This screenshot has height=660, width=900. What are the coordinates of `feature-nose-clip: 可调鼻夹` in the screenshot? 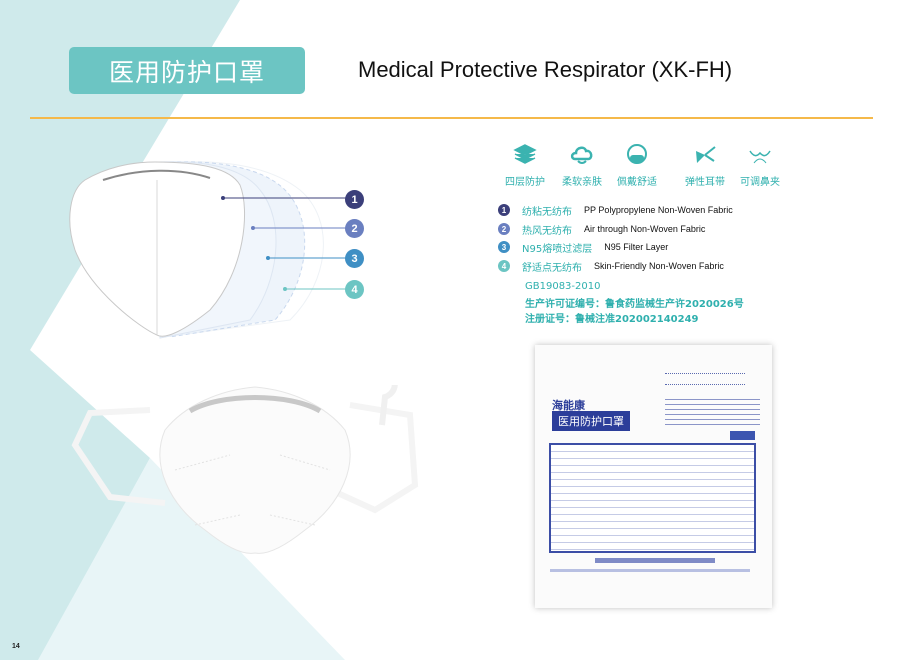 It's located at (760, 165).